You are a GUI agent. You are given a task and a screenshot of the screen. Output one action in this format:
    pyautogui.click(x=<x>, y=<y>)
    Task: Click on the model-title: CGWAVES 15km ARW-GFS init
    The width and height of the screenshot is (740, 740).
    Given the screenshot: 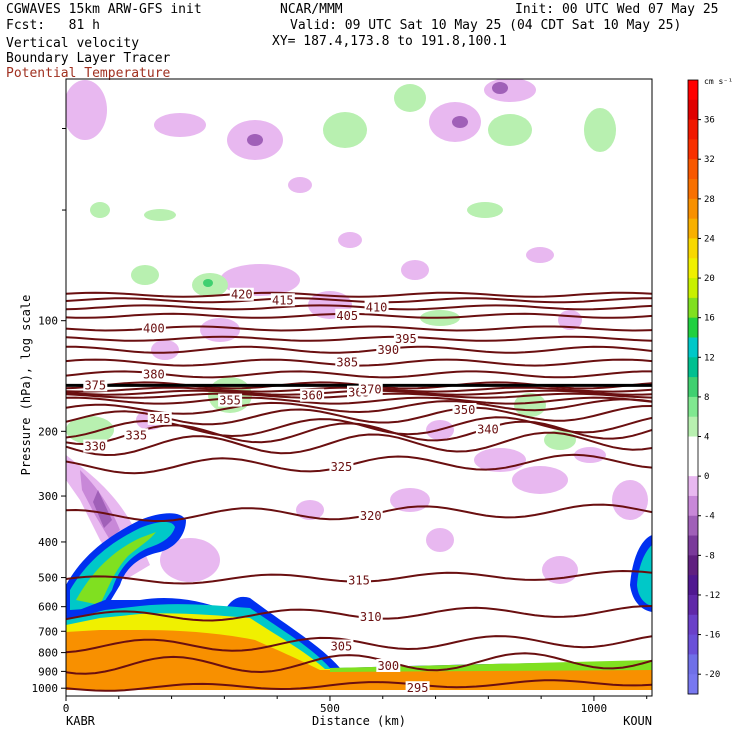 What is the action you would take?
    pyautogui.click(x=104, y=9)
    